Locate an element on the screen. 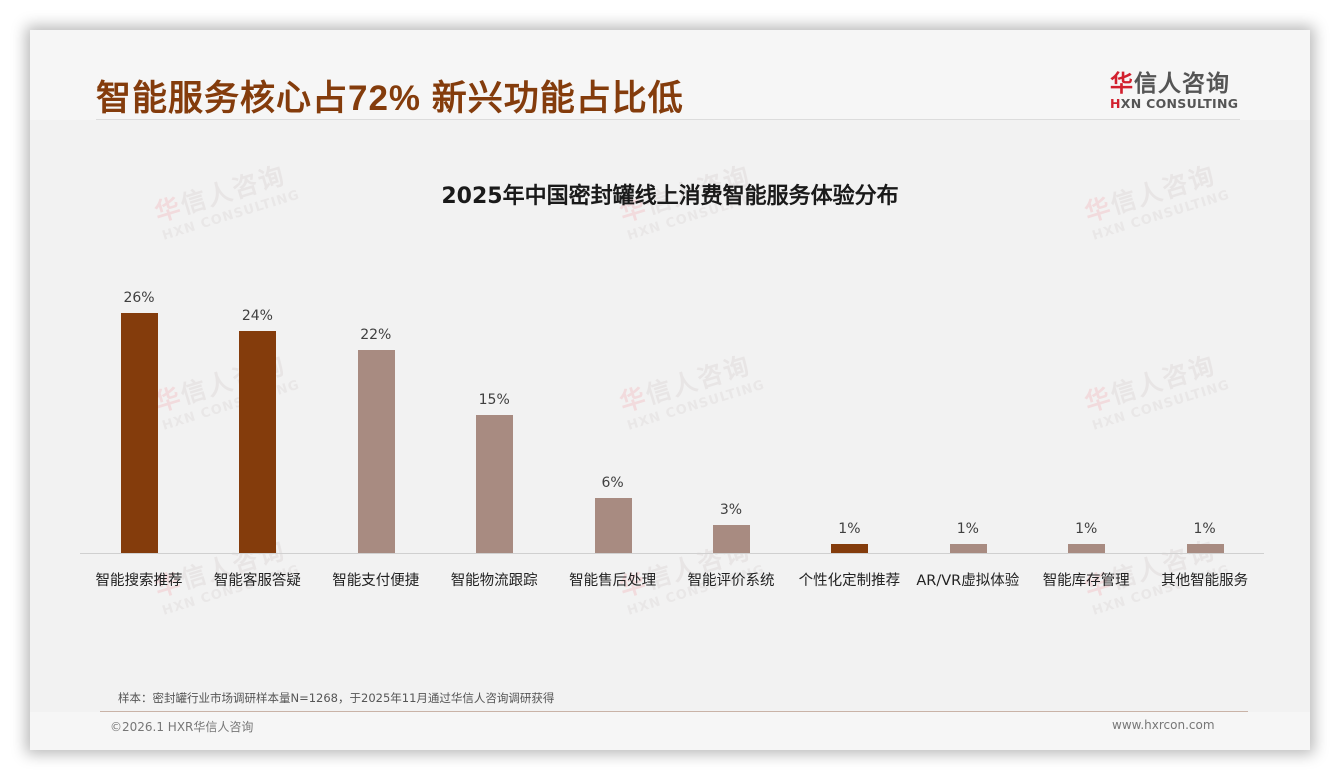 Image resolution: width=1340 pixels, height=780 pixels. logo-chinese: 华信人咨询 is located at coordinates (1180, 81).